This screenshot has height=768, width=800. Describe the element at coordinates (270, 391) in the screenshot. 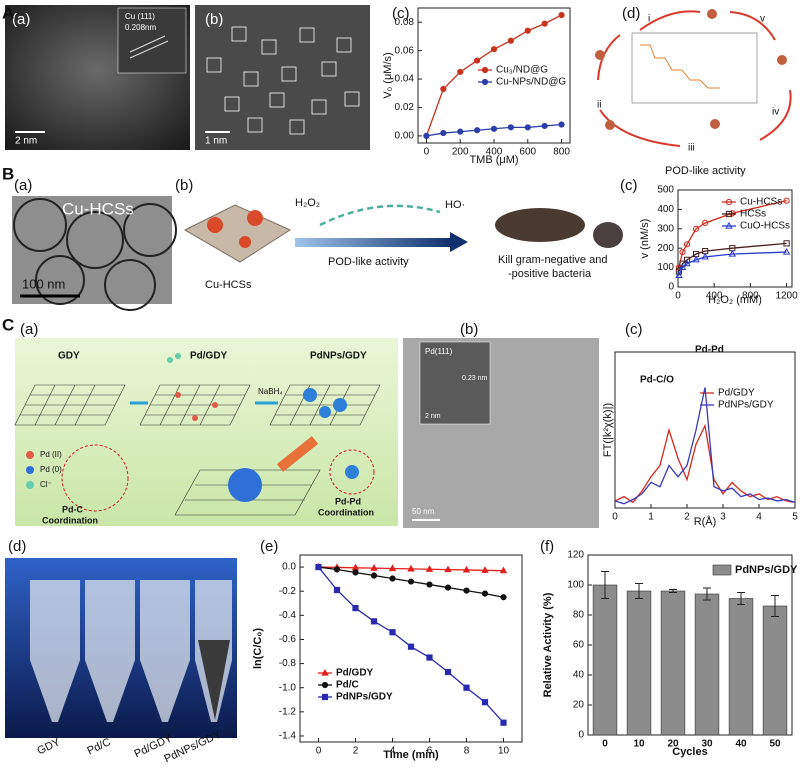

I see `reagent-label: NaBH₄` at that location.